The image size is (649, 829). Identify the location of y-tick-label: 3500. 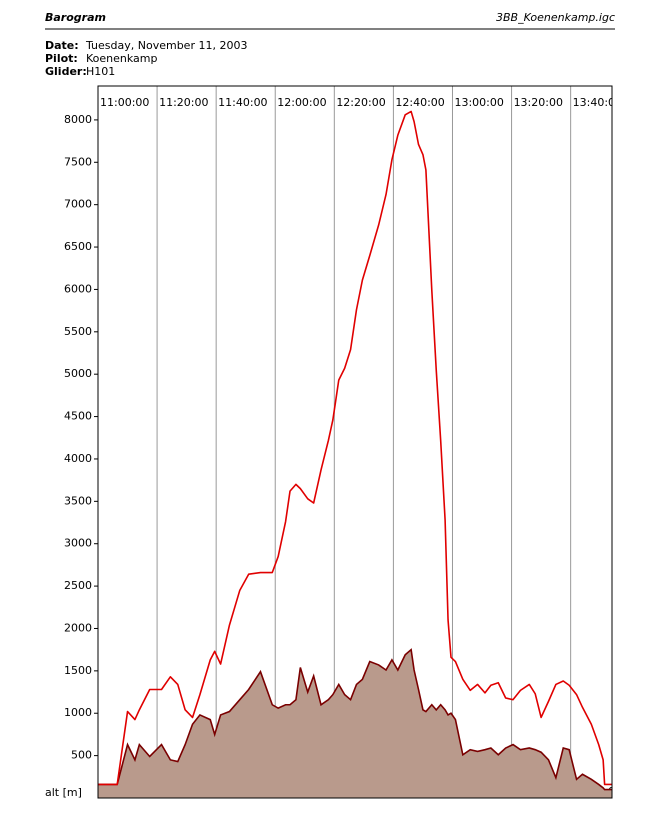
(78, 500).